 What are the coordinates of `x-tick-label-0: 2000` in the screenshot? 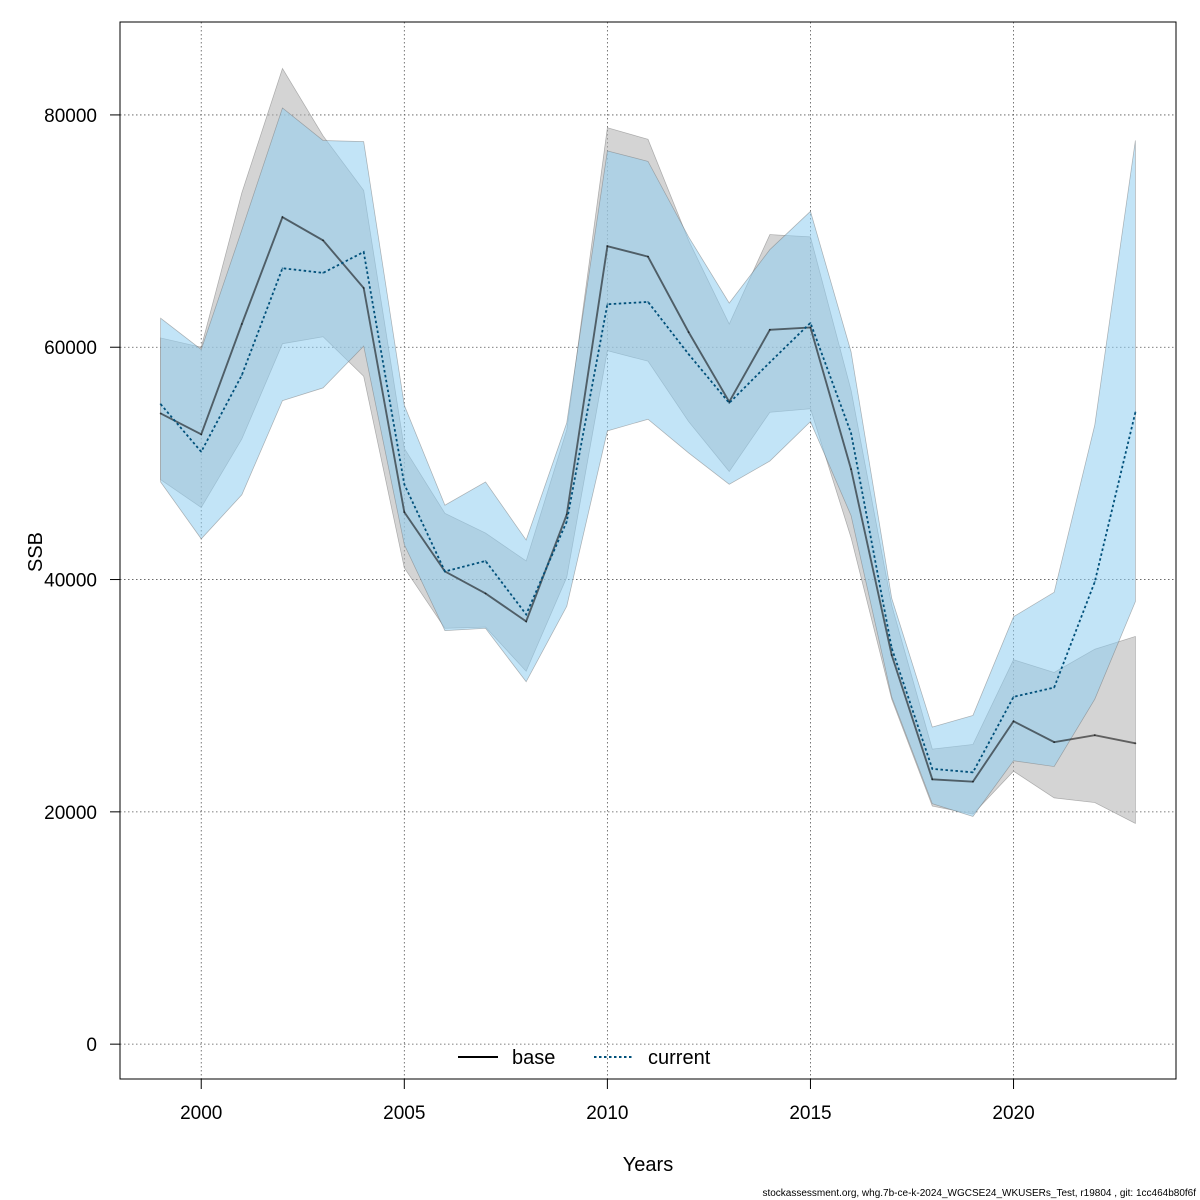 It's located at (201, 1113).